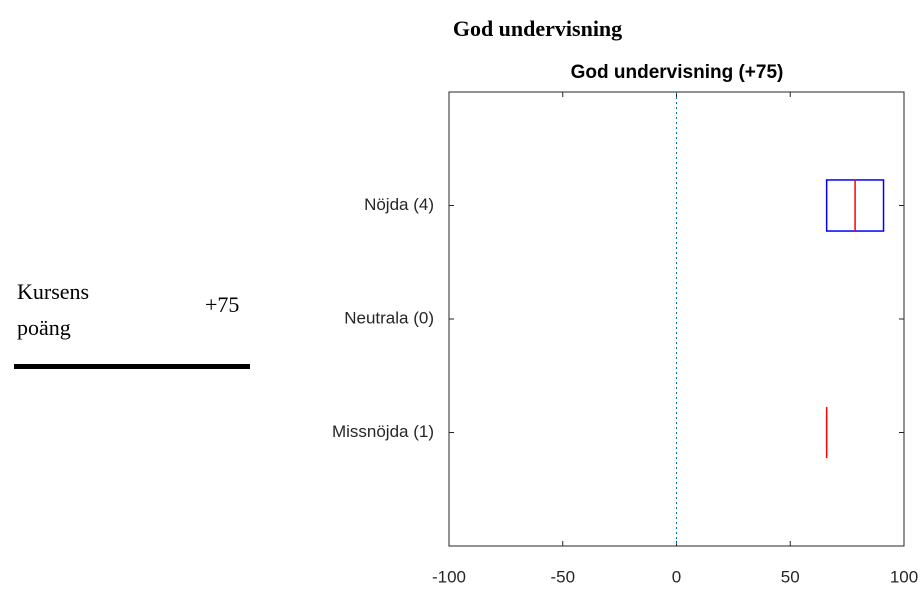  I want to click on x-tick-label: 0, so click(676, 576).